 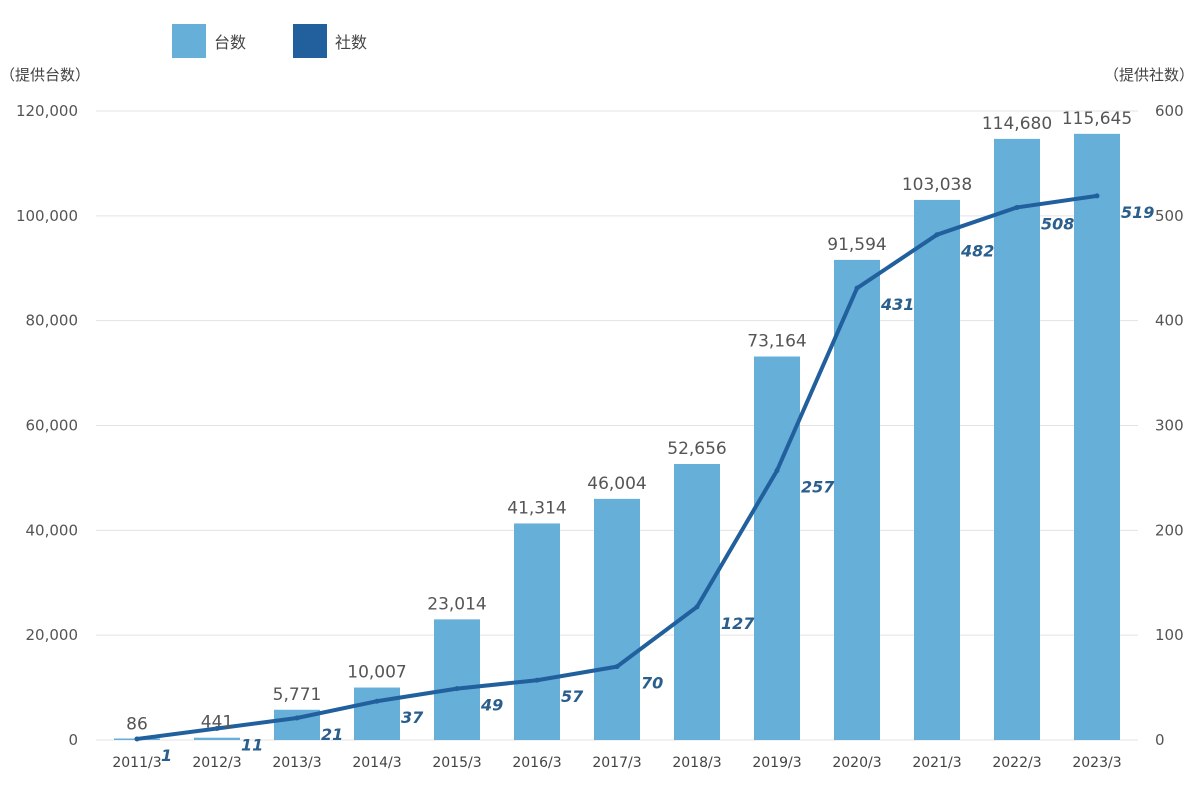 I want to click on x-tick-label: 2015/3, so click(x=456, y=763).